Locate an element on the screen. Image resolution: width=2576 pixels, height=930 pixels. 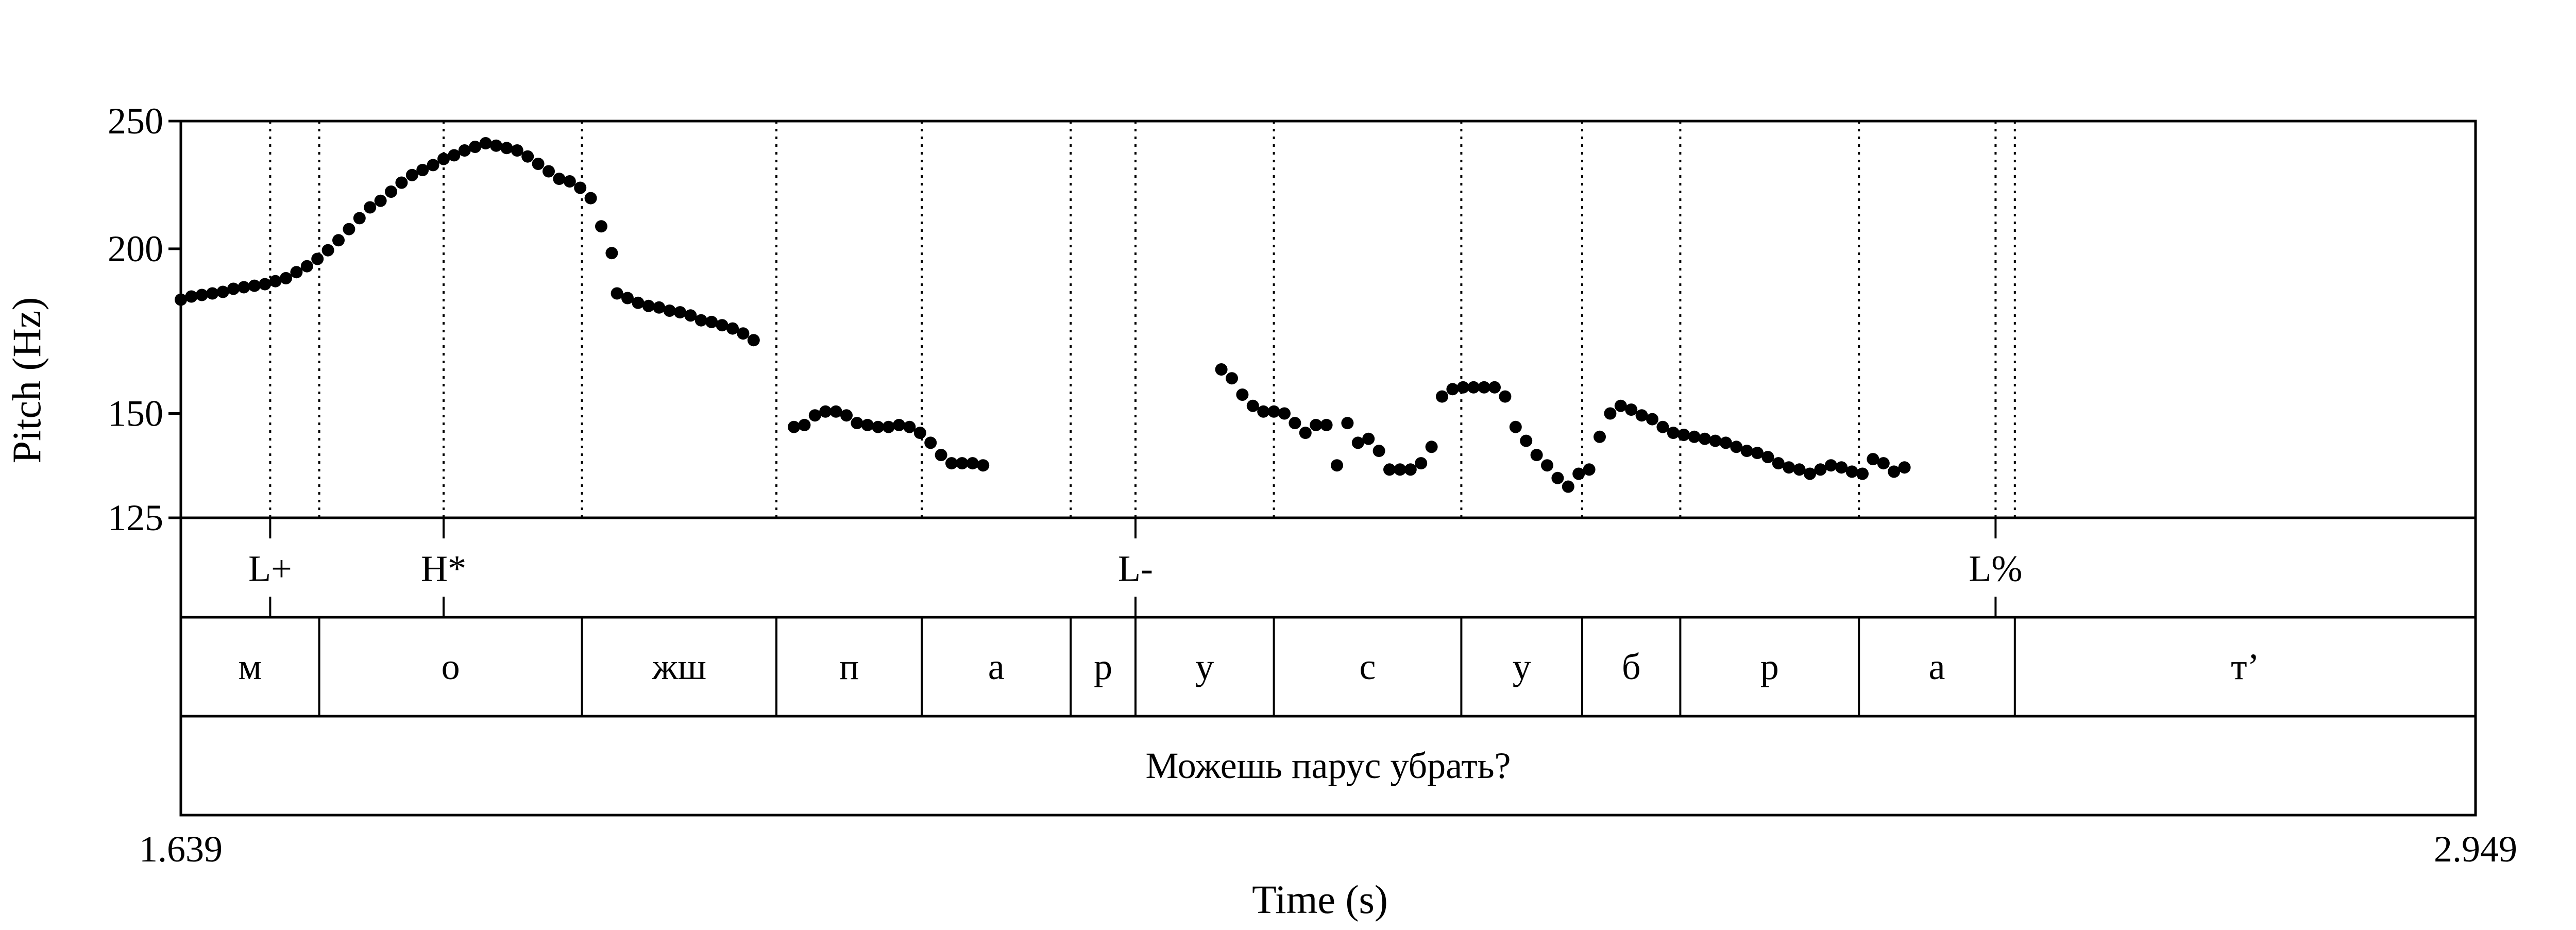
tone-label: L% is located at coordinates (1995, 568).